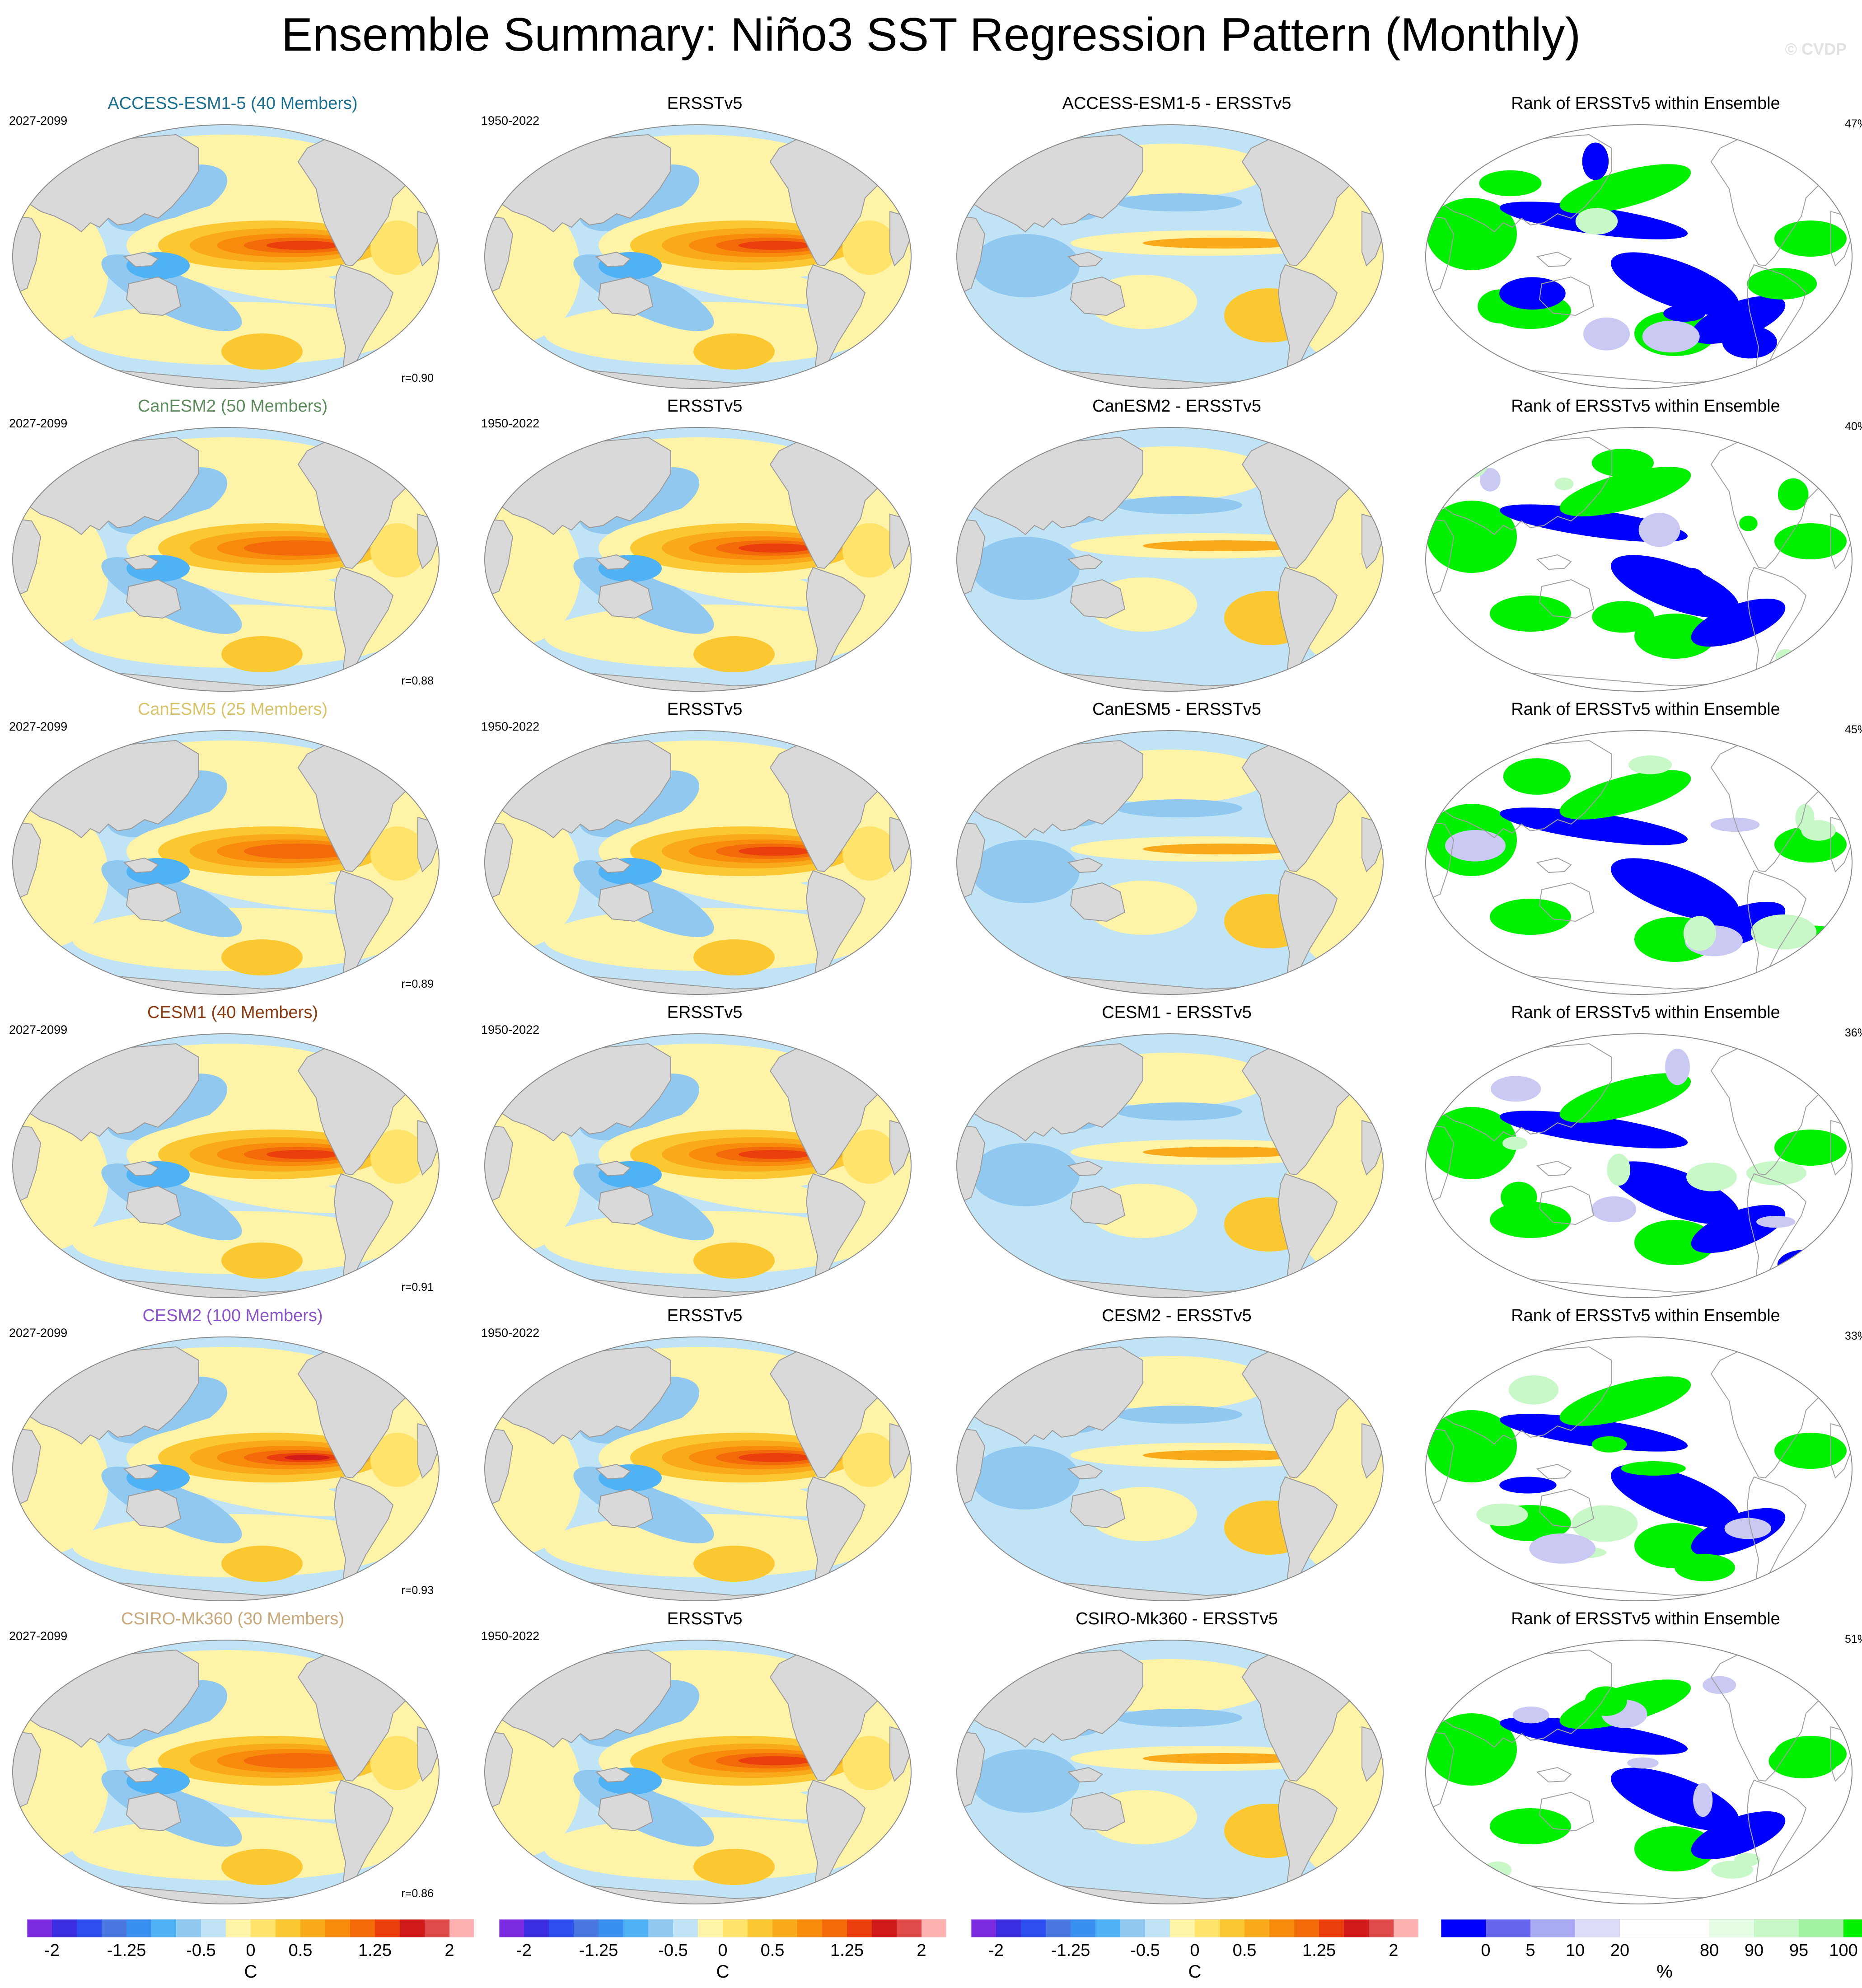 Image resolution: width=1862 pixels, height=1988 pixels. Describe the element at coordinates (1620, 1950) in the screenshot. I see `colorbar-tick-label: 20` at that location.